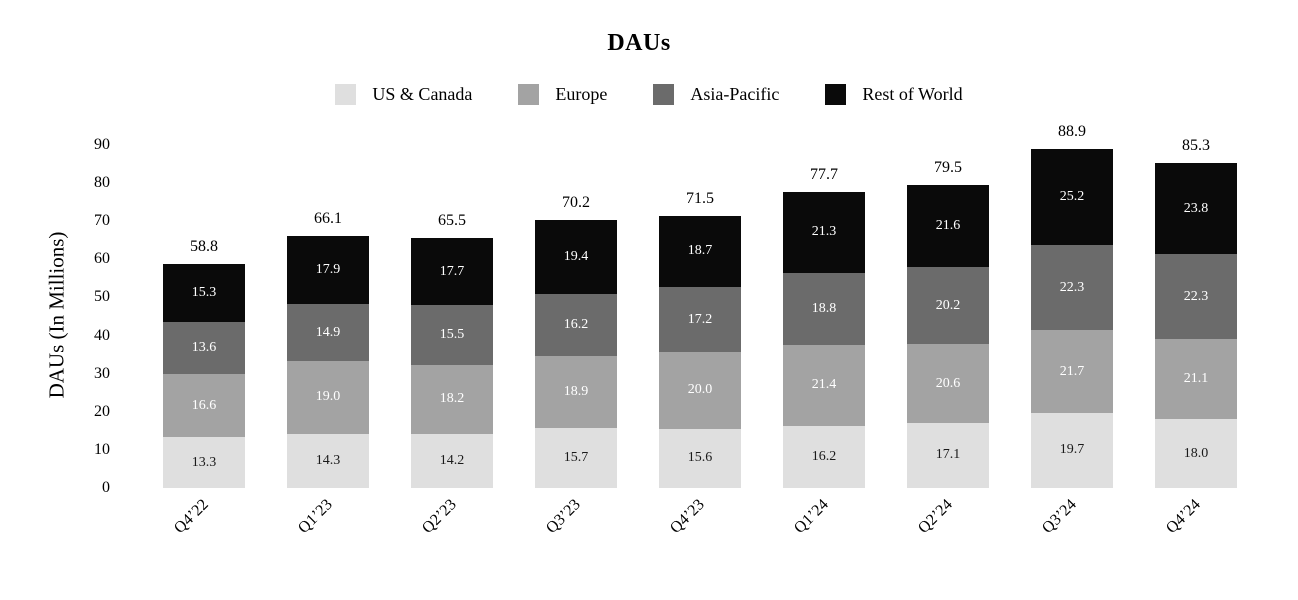  I want to click on bar-total-label: 79.5, so click(948, 168).